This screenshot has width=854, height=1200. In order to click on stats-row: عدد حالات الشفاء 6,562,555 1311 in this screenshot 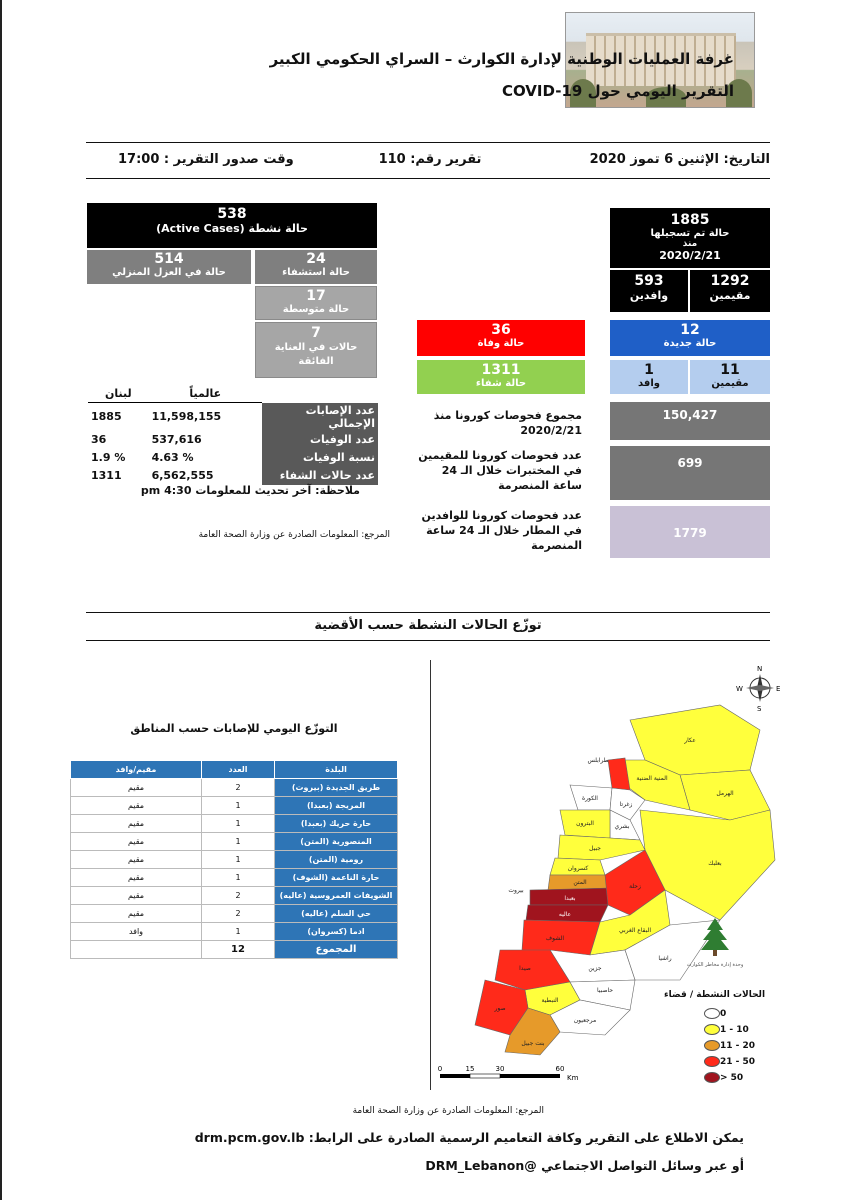, I will do `click(233, 475)`.